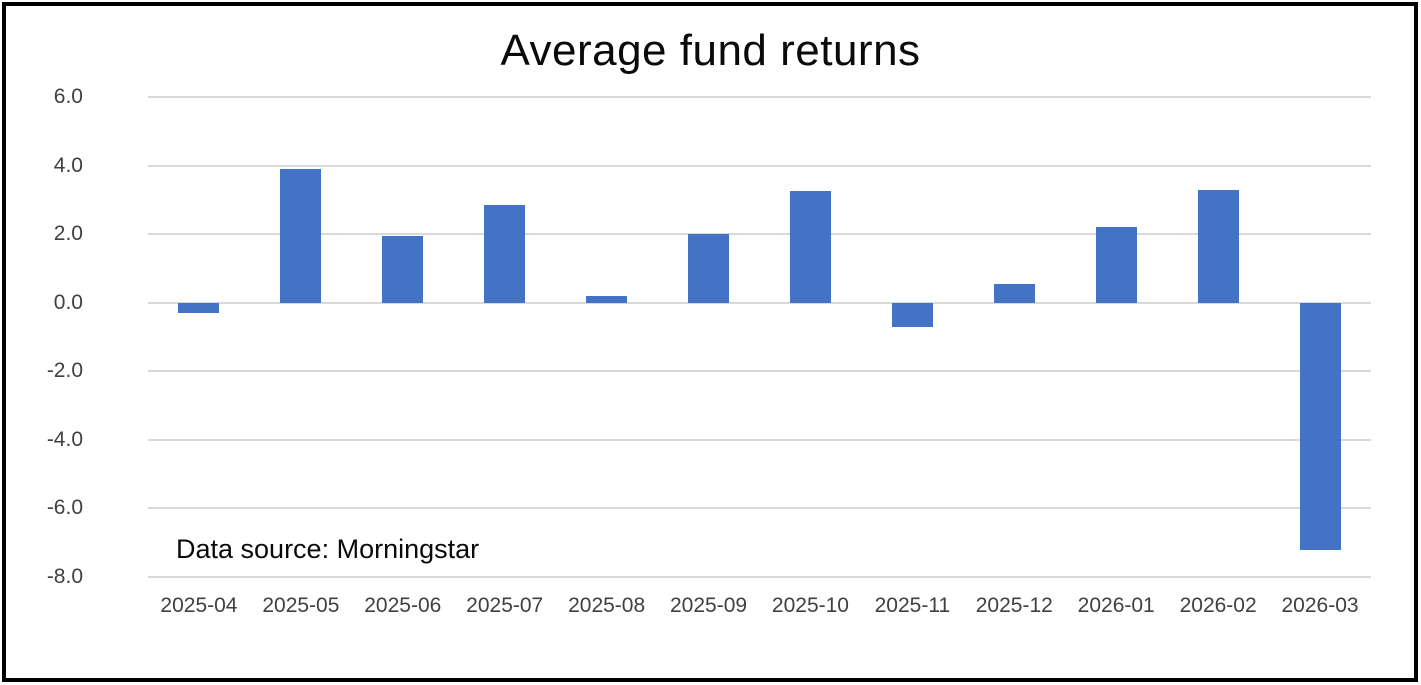  Describe the element at coordinates (1014, 605) in the screenshot. I see `x-axis-label: 2025-12` at that location.